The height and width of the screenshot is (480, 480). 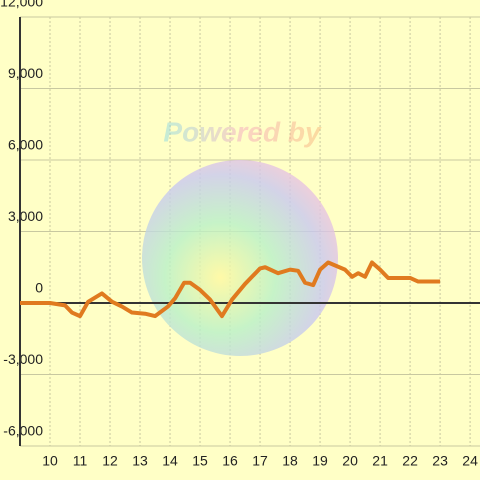 What do you see at coordinates (290, 461) in the screenshot?
I see `x-tick-label: 18` at bounding box center [290, 461].